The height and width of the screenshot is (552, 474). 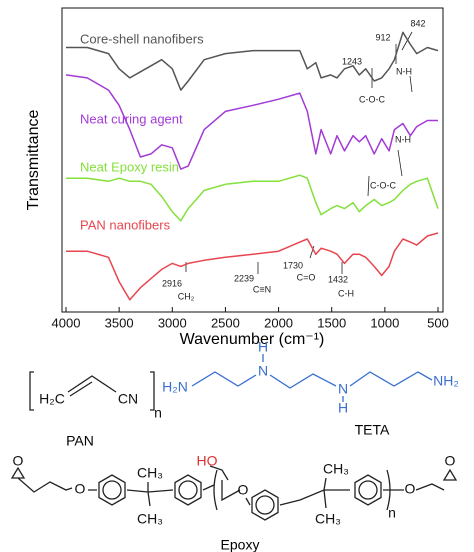 What do you see at coordinates (175, 387) in the screenshot?
I see `atom-label: H₂N` at bounding box center [175, 387].